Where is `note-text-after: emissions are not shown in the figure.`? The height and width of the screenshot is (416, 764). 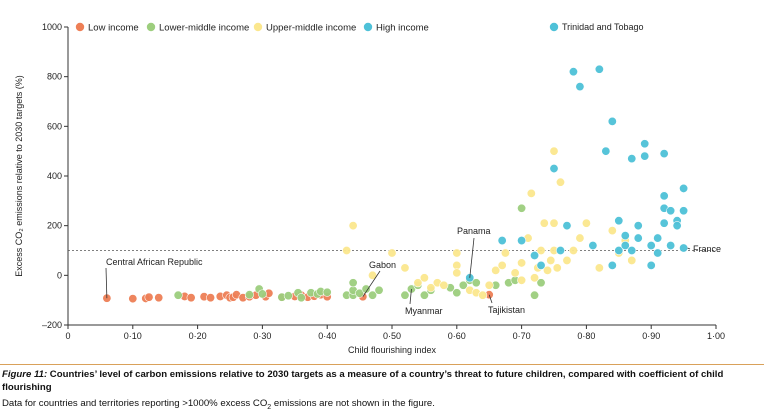 note-text-after: emissions are not shown in the figure. is located at coordinates (353, 403).